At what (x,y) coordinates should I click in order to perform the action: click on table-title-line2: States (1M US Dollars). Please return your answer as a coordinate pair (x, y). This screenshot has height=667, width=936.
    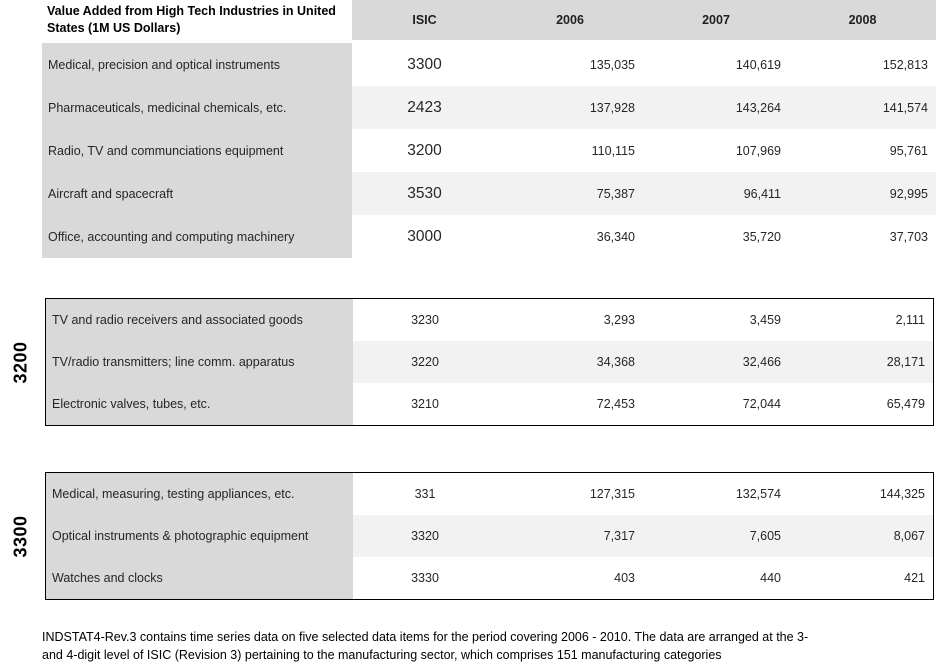
    Looking at the image, I should click on (114, 28).